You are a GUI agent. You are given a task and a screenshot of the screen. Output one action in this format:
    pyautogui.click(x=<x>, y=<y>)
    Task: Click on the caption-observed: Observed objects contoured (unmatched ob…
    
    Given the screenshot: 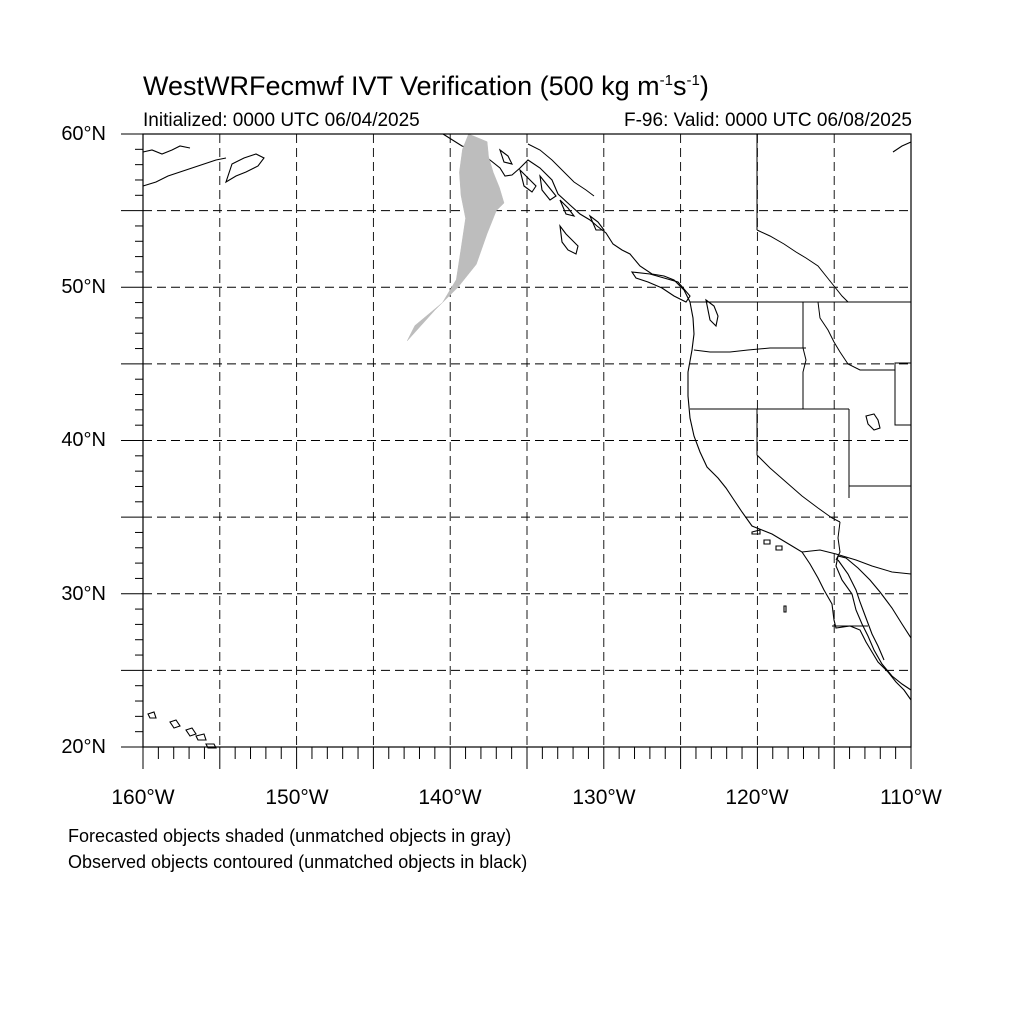 What is the action you would take?
    pyautogui.click(x=298, y=862)
    